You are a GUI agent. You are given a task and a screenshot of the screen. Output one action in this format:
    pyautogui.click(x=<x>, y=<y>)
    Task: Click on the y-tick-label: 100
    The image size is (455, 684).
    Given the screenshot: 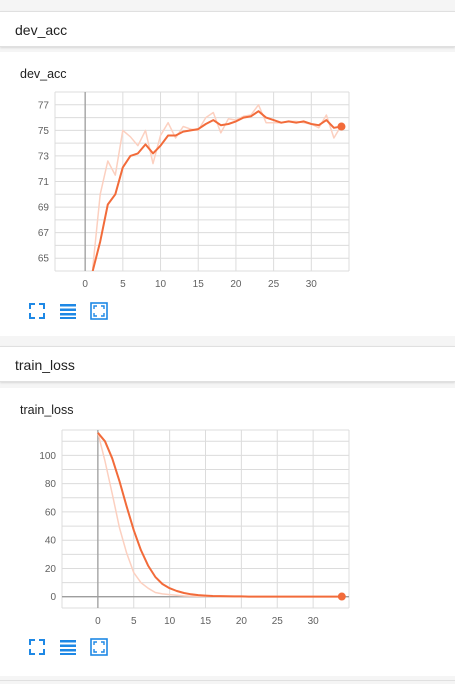 What is the action you would take?
    pyautogui.click(x=47, y=456)
    